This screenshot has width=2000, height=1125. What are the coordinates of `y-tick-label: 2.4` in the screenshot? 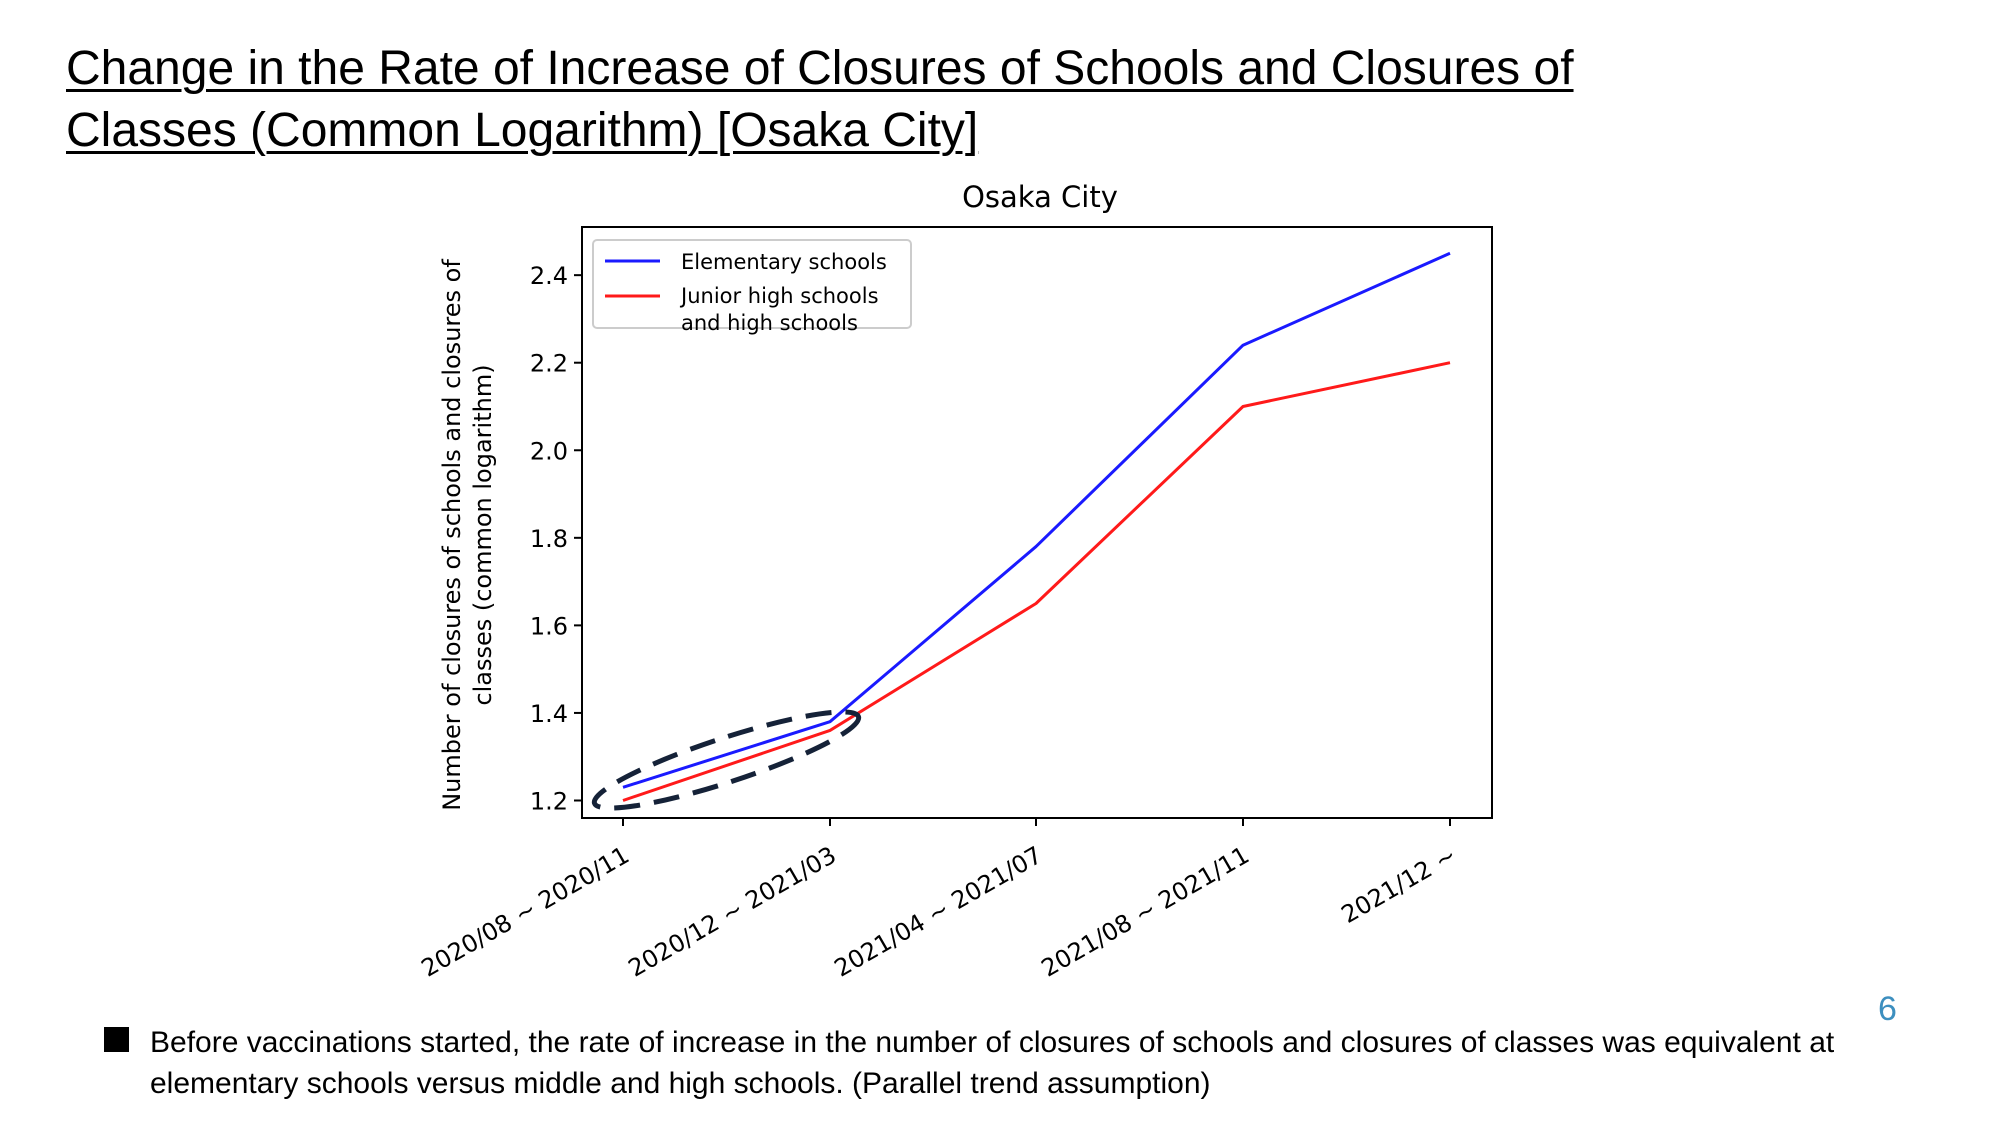 It's located at (549, 276).